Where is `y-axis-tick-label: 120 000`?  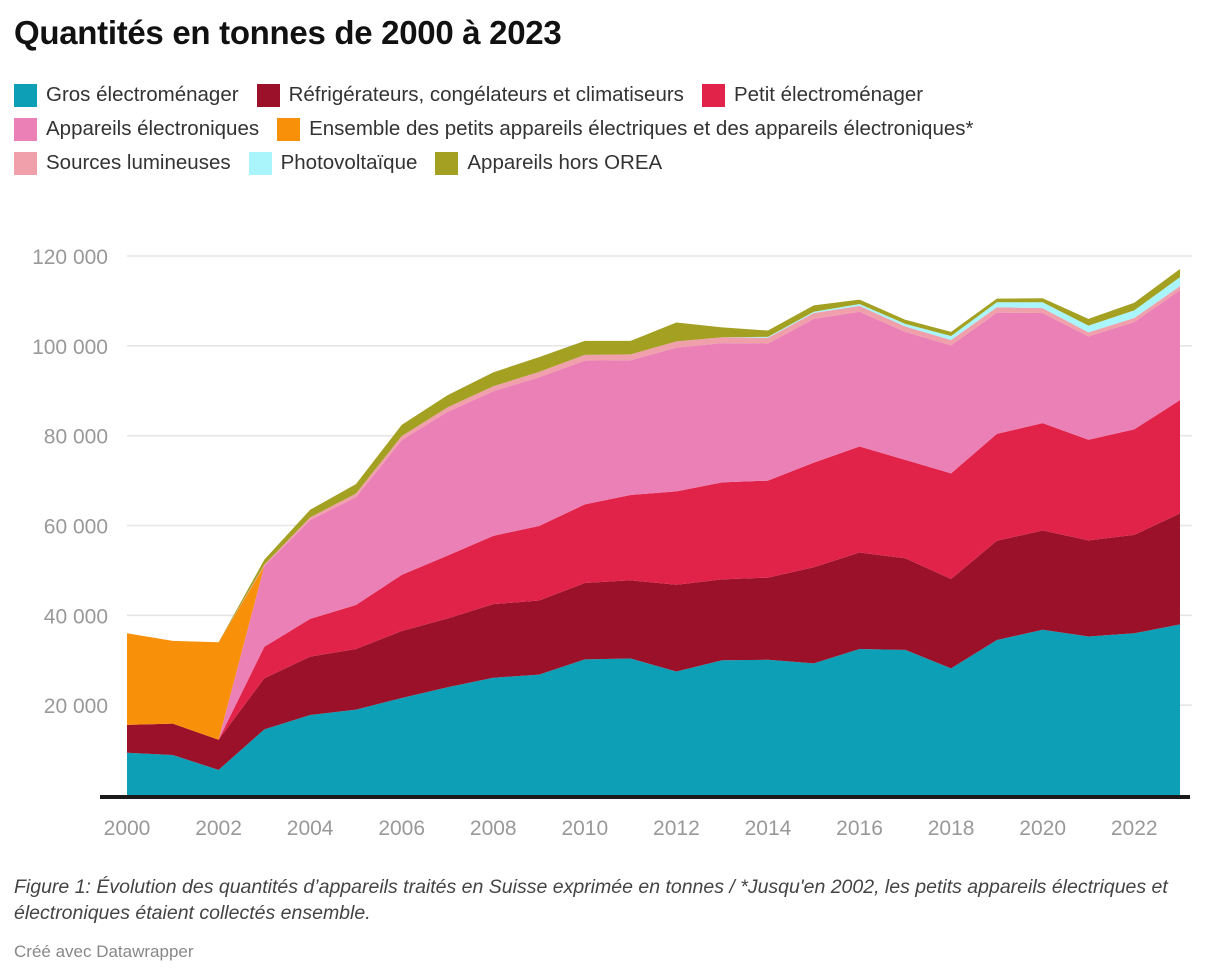 y-axis-tick-label: 120 000 is located at coordinates (70, 257).